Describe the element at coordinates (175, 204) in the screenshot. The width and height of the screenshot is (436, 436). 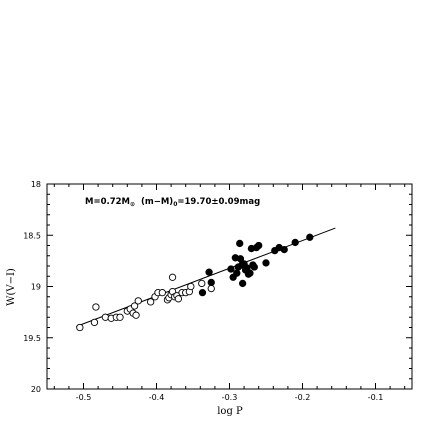
I see `annotation-mid-sub: 0` at that location.